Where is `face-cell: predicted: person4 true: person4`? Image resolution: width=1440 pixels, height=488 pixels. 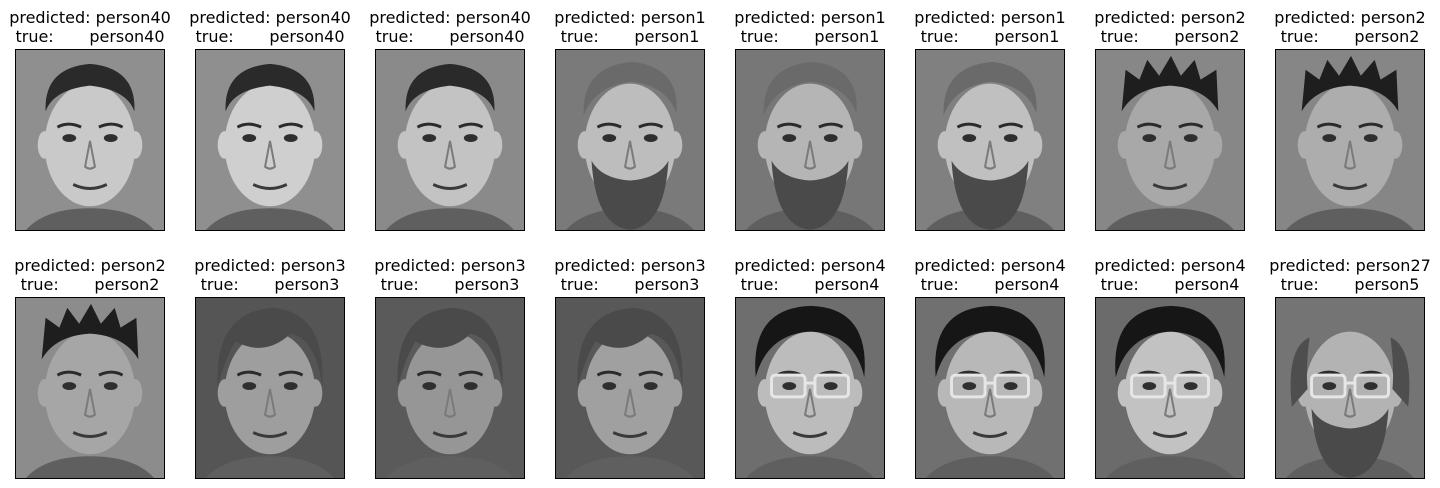
face-cell: predicted: person4 true: person4 is located at coordinates (990, 368).